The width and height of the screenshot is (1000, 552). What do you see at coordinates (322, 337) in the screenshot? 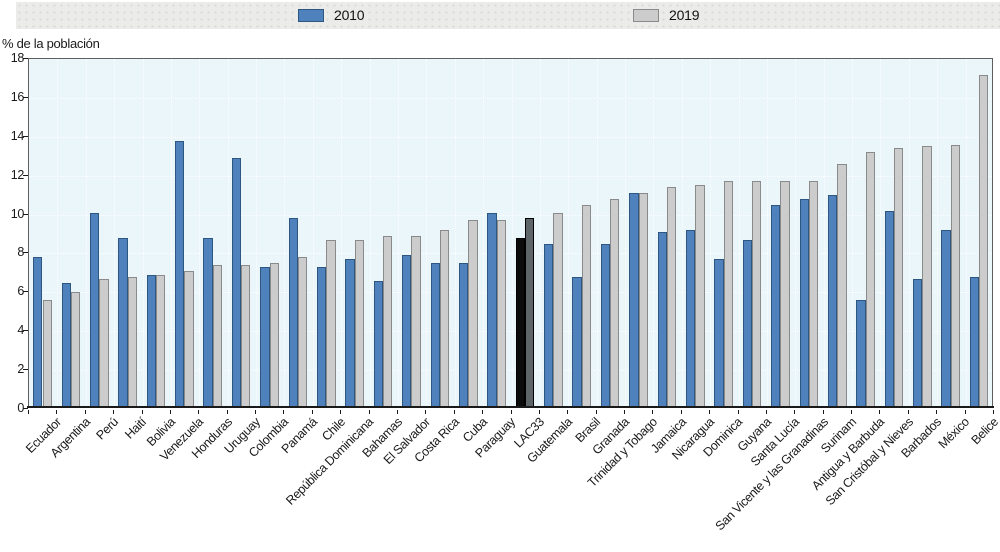
I see `bar-2010-Chile` at bounding box center [322, 337].